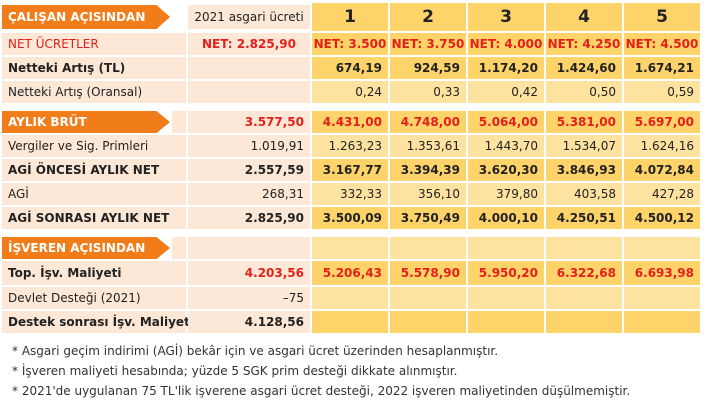 This screenshot has width=708, height=408. Describe the element at coordinates (94, 170) in the screenshot. I see `row-label: AGİ ÖNCESİ AYLIK NET` at that location.